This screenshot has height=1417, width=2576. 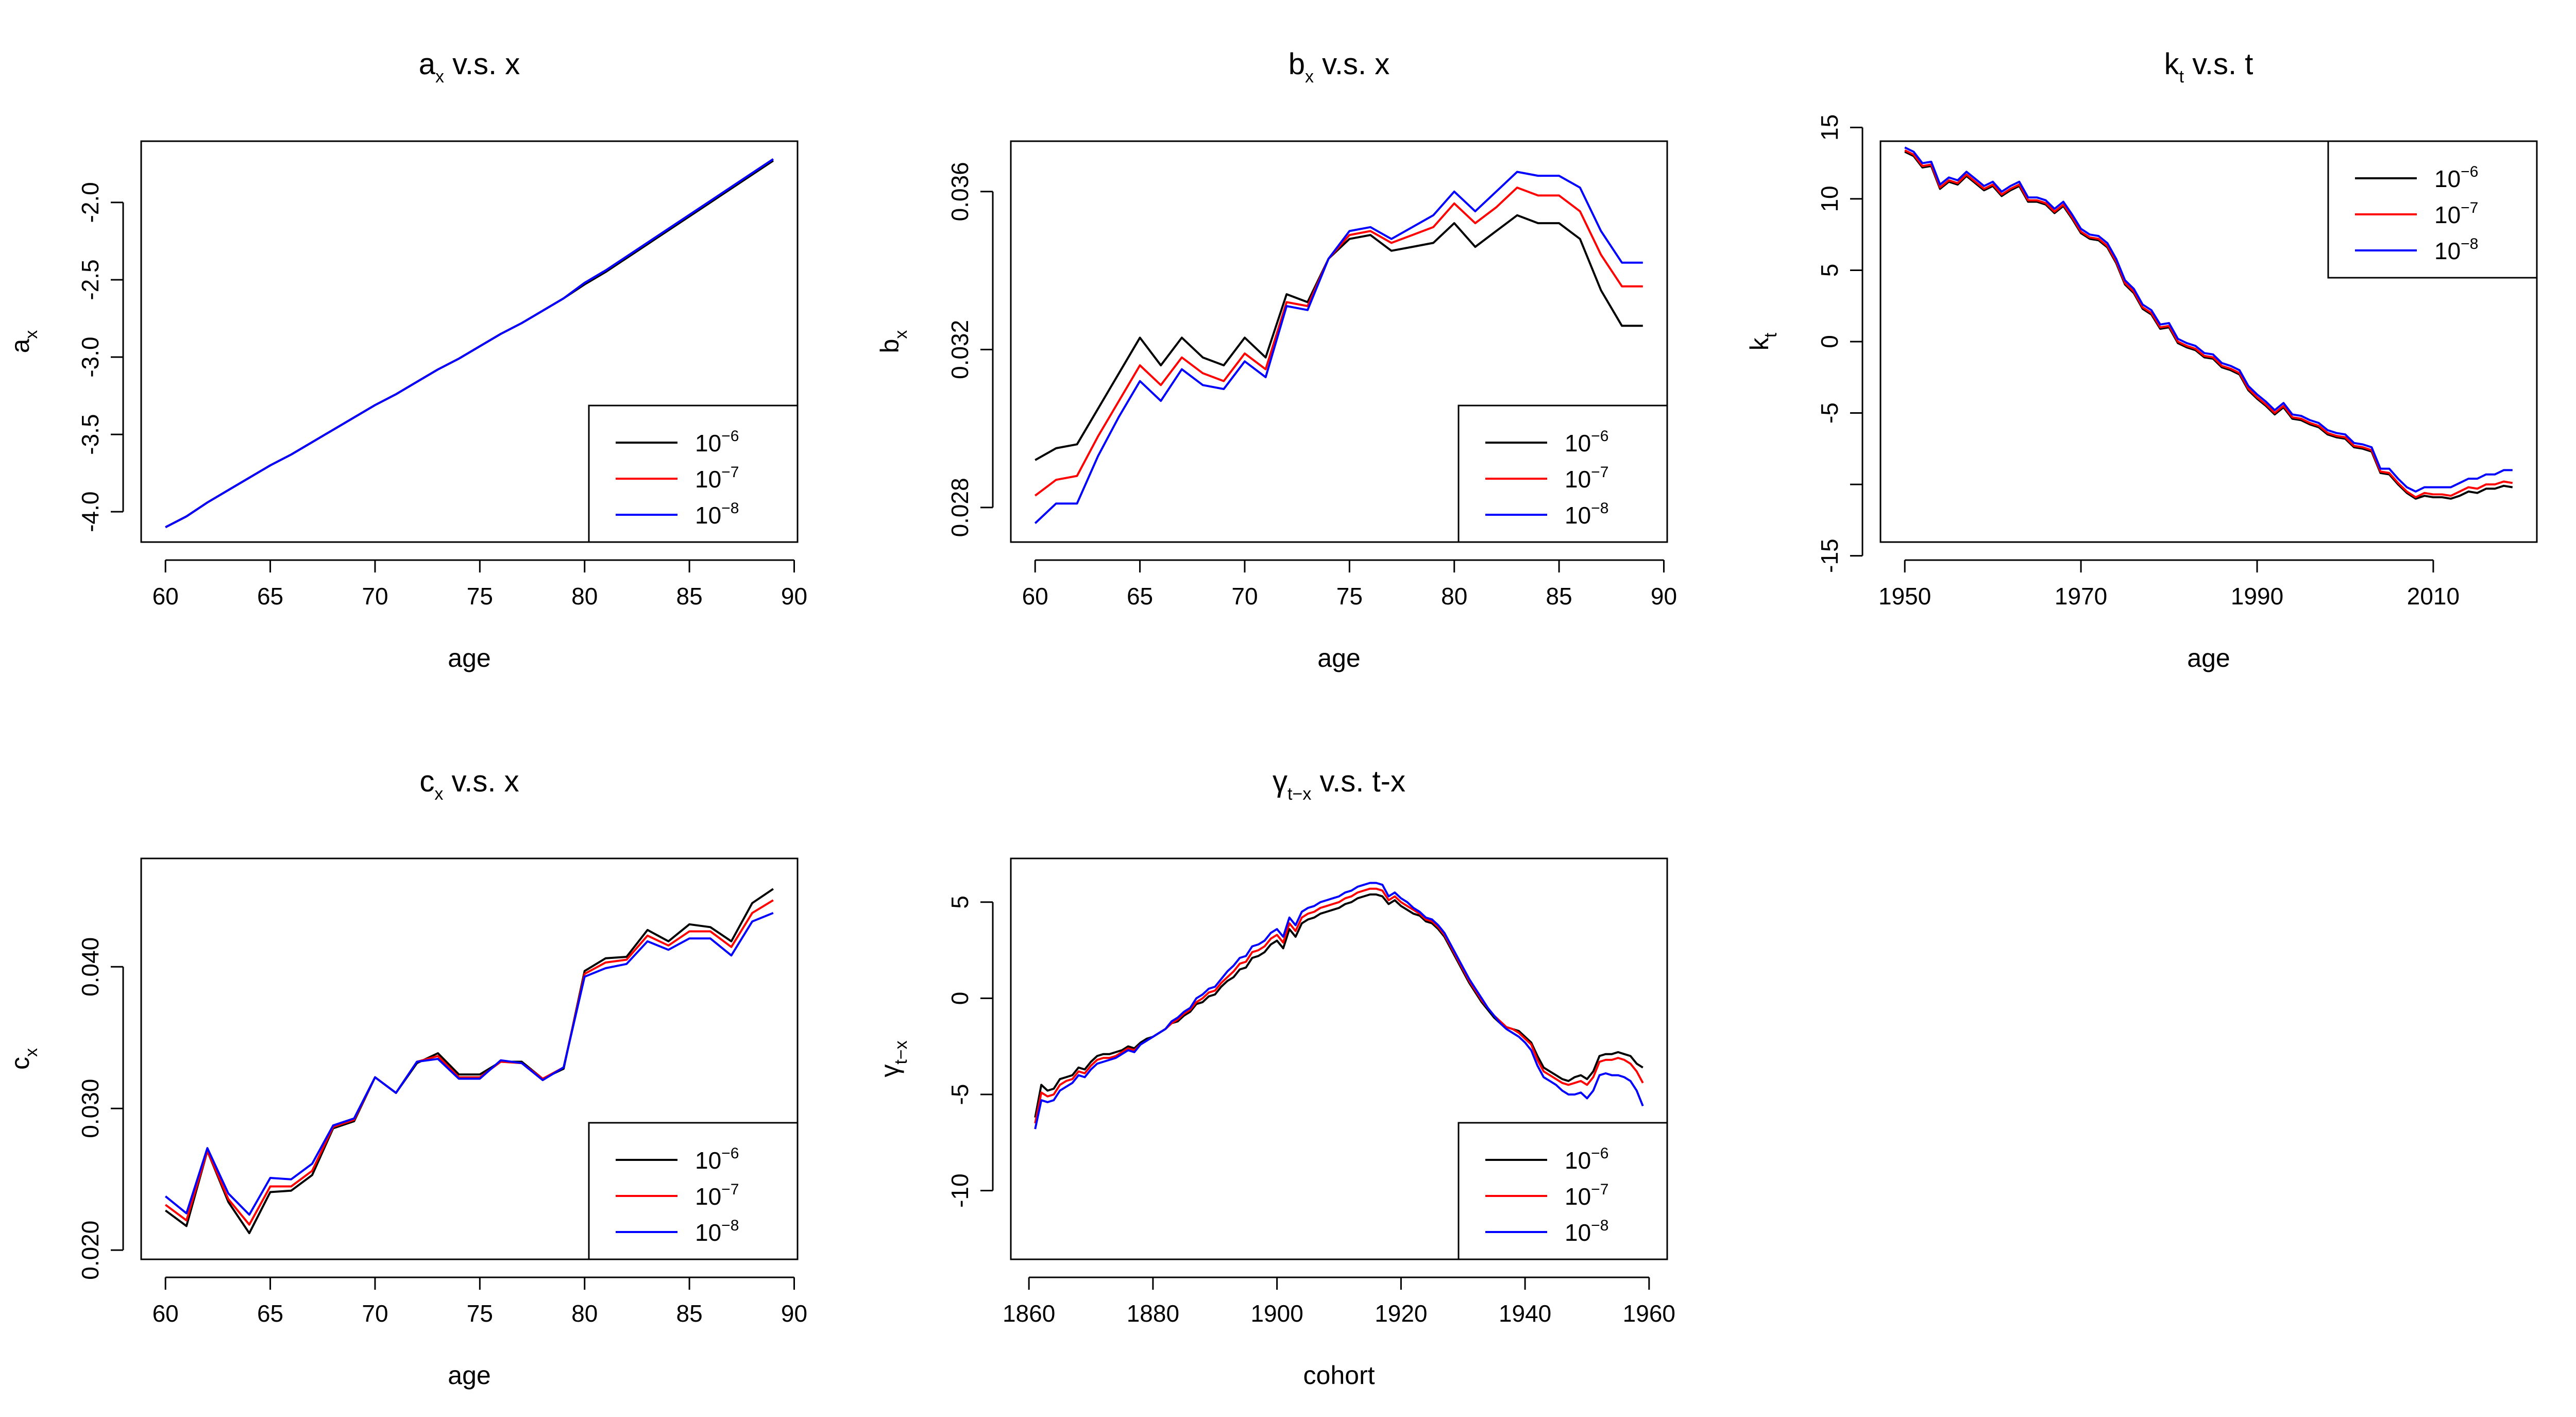 What do you see at coordinates (1339, 67) in the screenshot?
I see `panel-title: bx v.s. x` at bounding box center [1339, 67].